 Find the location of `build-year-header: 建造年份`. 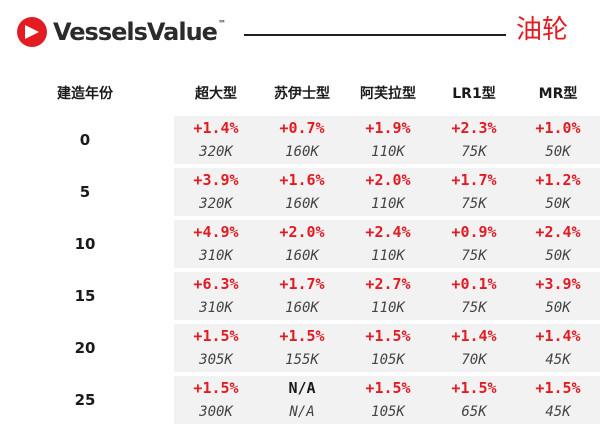

build-year-header: 建造年份 is located at coordinates (85, 94).